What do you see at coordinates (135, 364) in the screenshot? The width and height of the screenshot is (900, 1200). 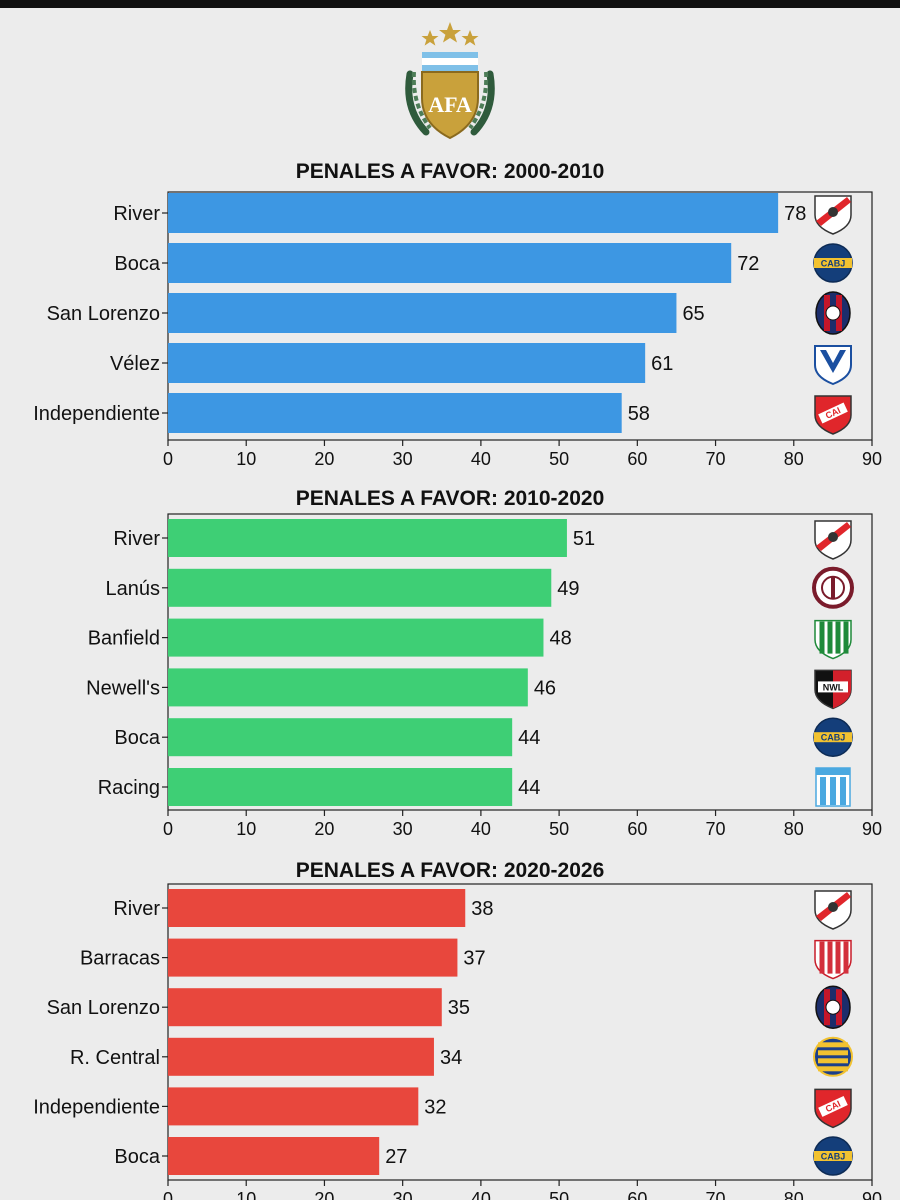 I see `category-label: Vélez` at bounding box center [135, 364].